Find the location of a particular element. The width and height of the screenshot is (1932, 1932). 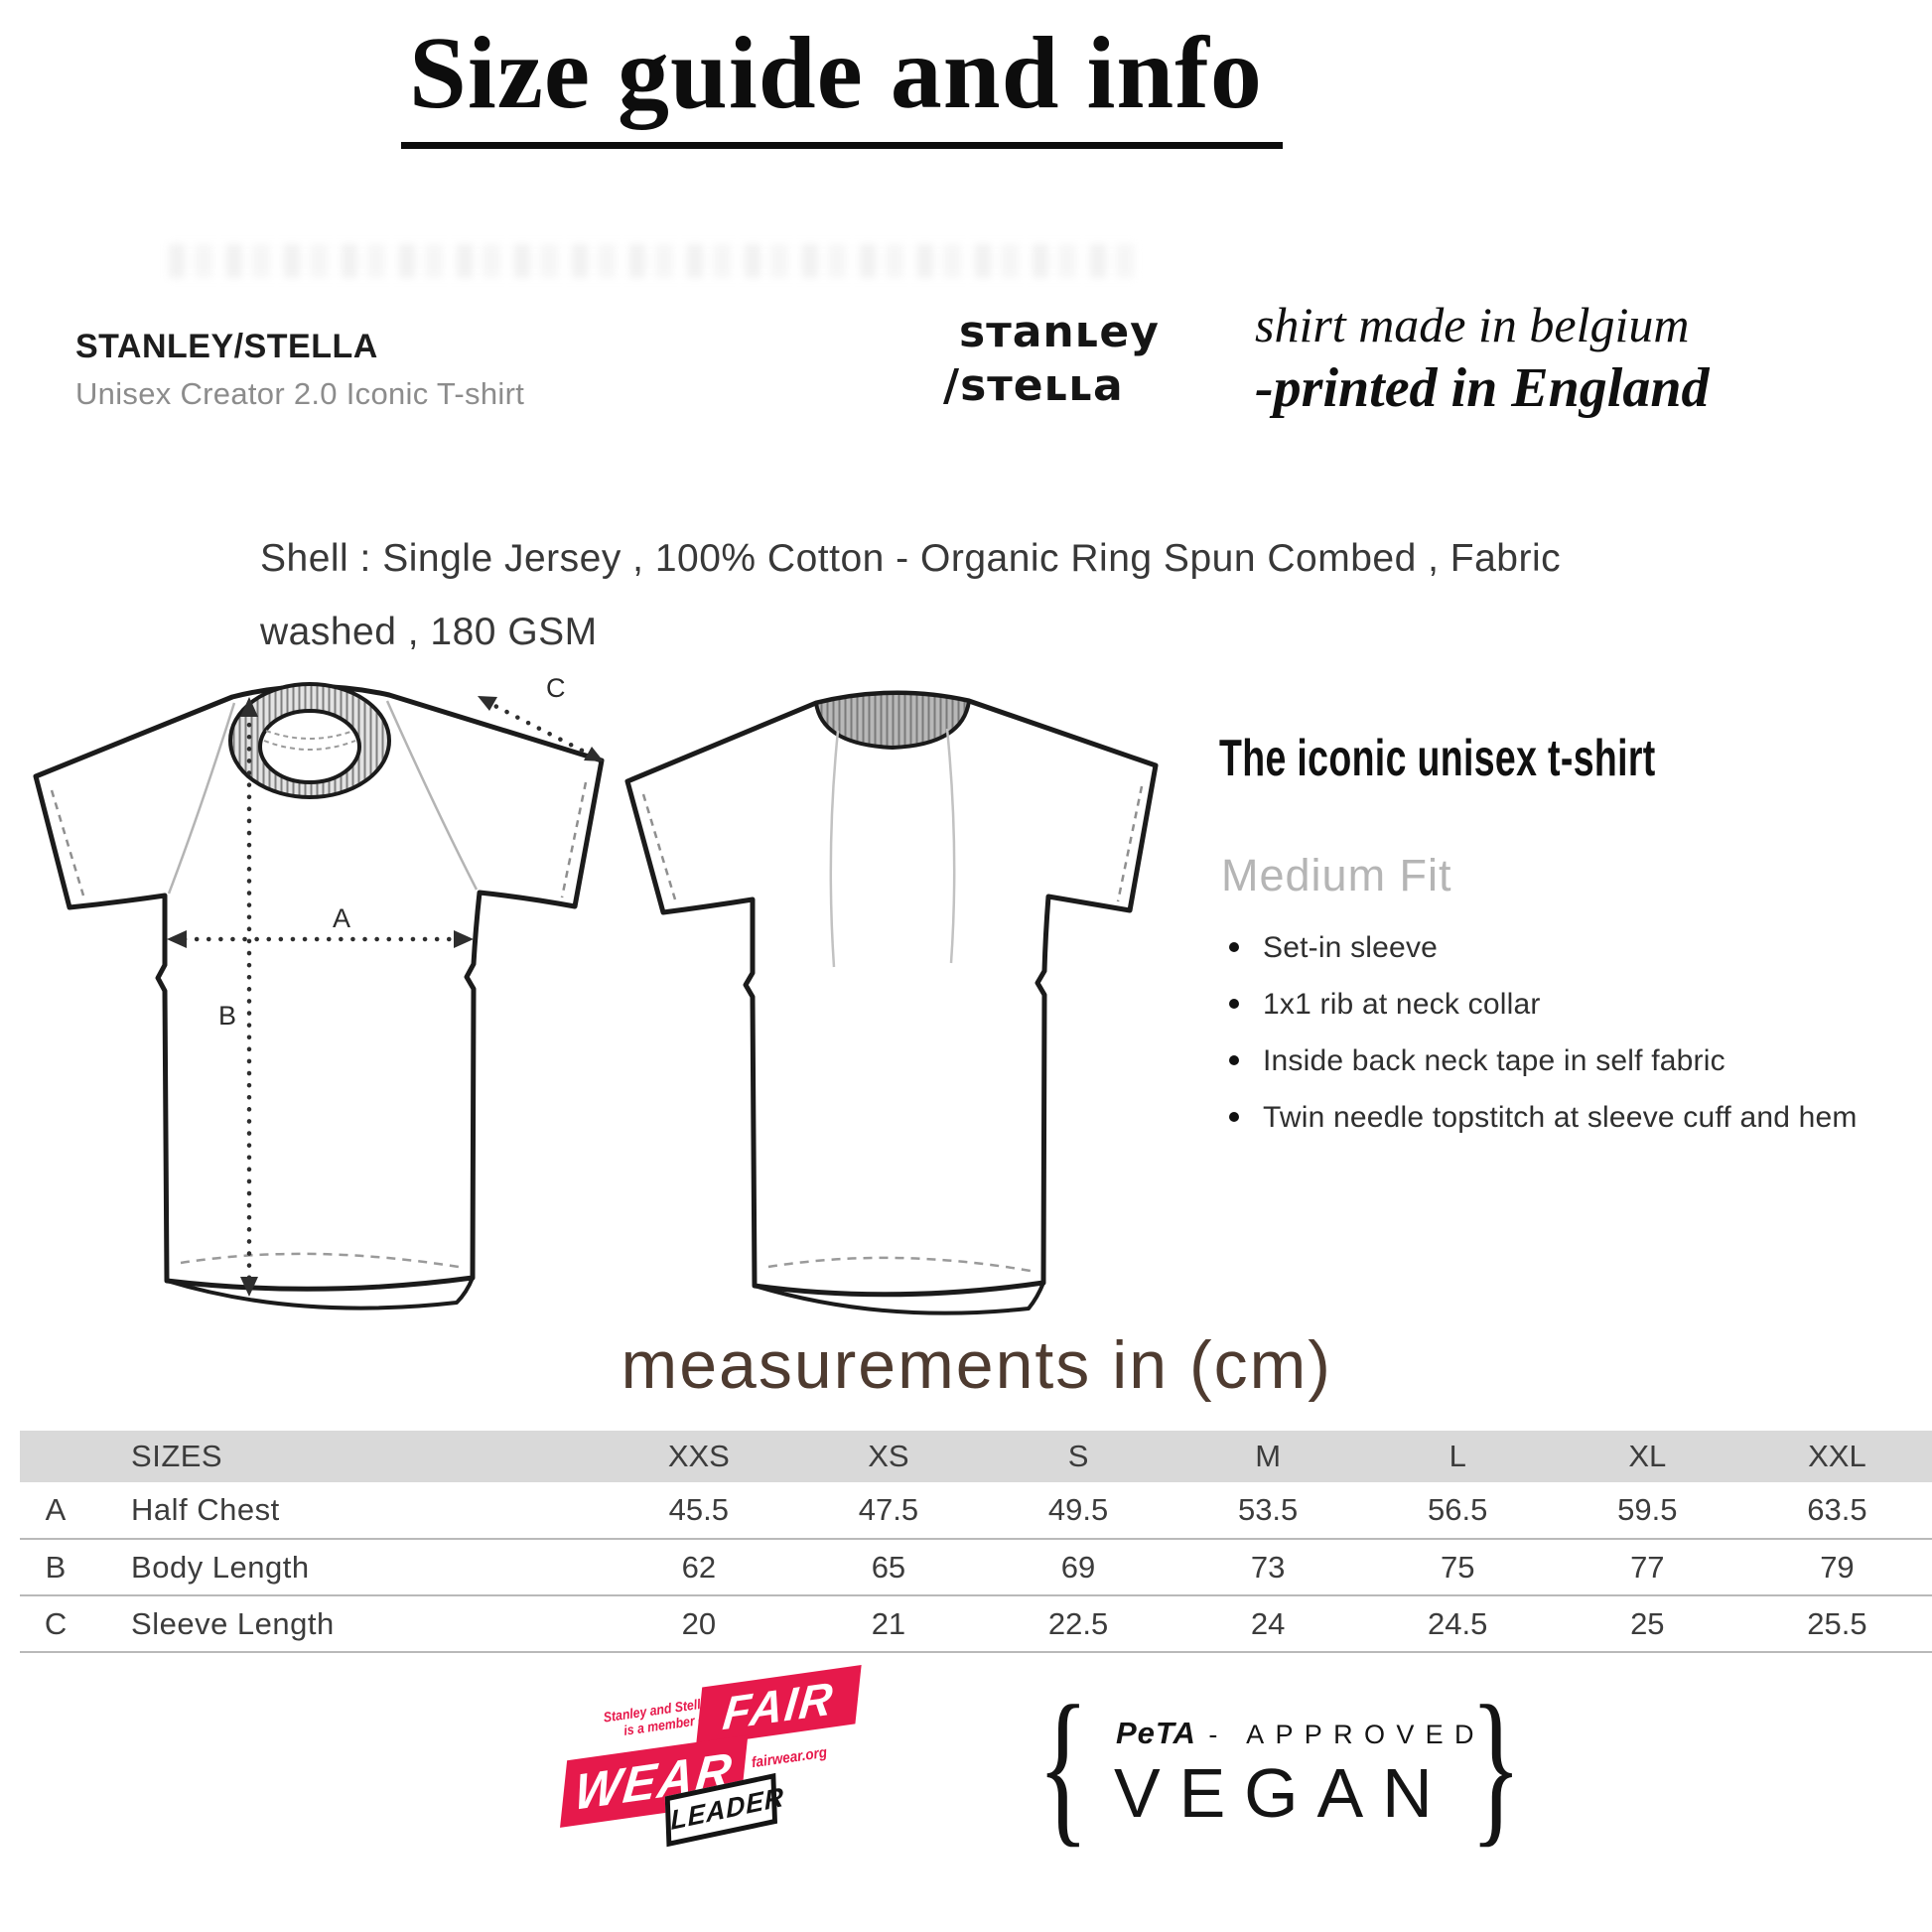

iconic-heading: The iconic unisex t-shirt is located at coordinates (1438, 759).